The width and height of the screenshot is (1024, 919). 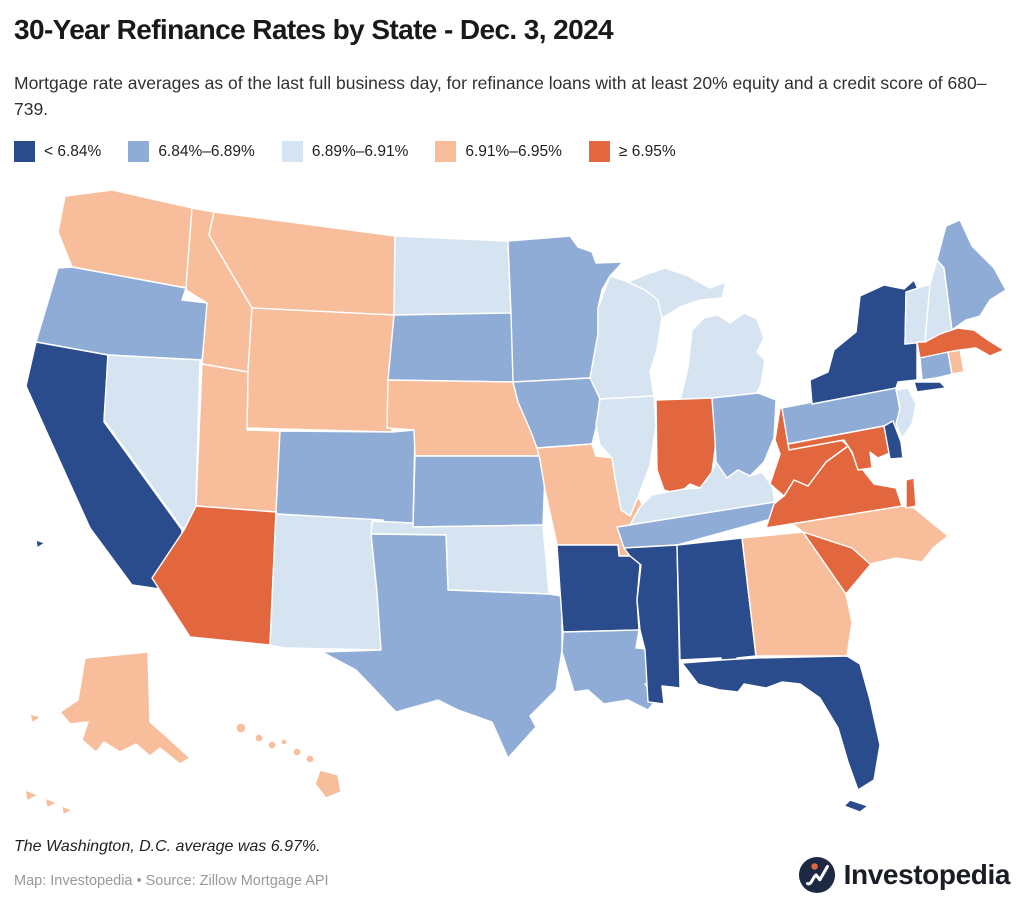 What do you see at coordinates (611, 670) in the screenshot?
I see `state-la` at bounding box center [611, 670].